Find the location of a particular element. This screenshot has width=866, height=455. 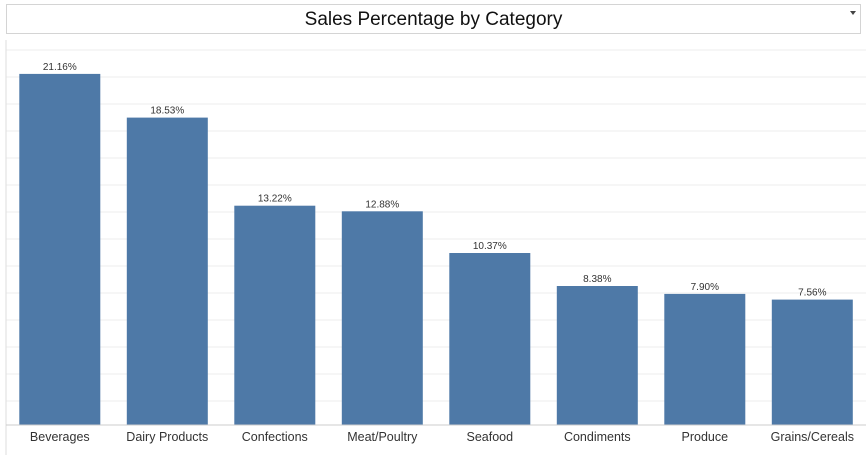

data-label: 8.38% is located at coordinates (597, 279).